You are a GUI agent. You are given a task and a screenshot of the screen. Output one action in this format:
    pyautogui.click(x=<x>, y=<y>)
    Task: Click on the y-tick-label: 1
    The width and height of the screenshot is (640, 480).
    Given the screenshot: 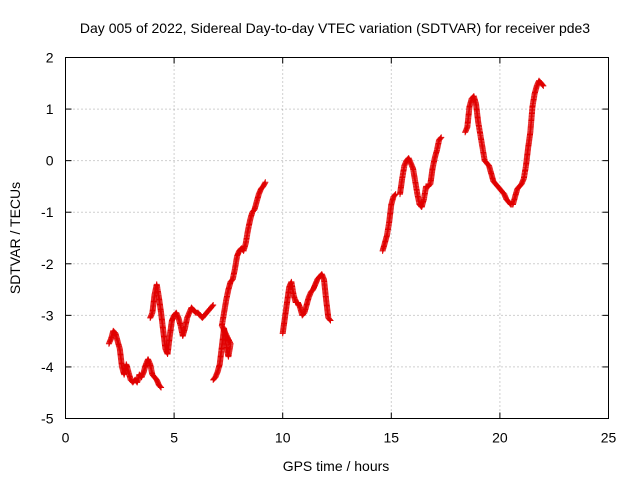 What is the action you would take?
    pyautogui.click(x=50, y=109)
    